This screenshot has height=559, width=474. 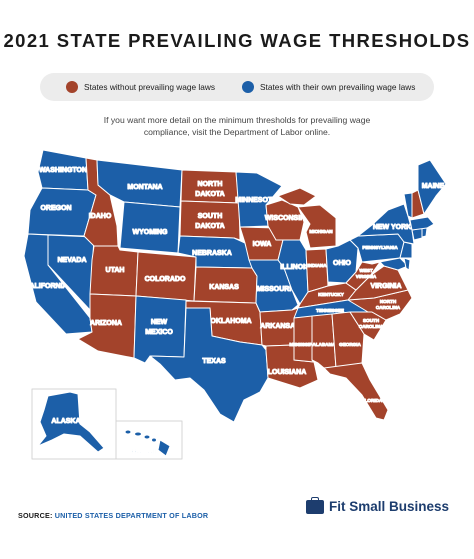 I want to click on state-ms: MISSISSIPPI, so click(x=303, y=339).